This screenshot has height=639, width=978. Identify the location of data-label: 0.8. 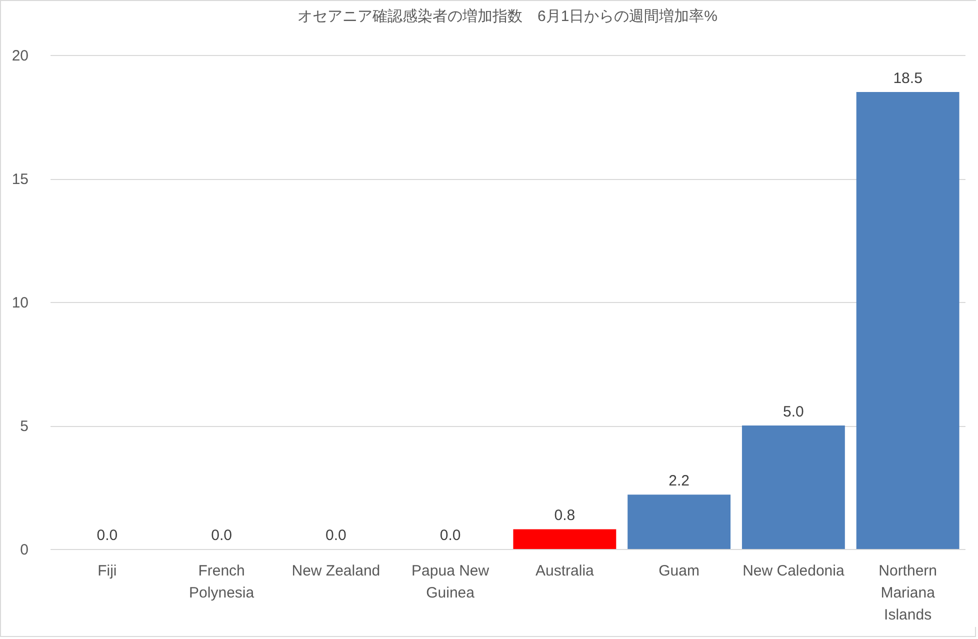
(565, 515).